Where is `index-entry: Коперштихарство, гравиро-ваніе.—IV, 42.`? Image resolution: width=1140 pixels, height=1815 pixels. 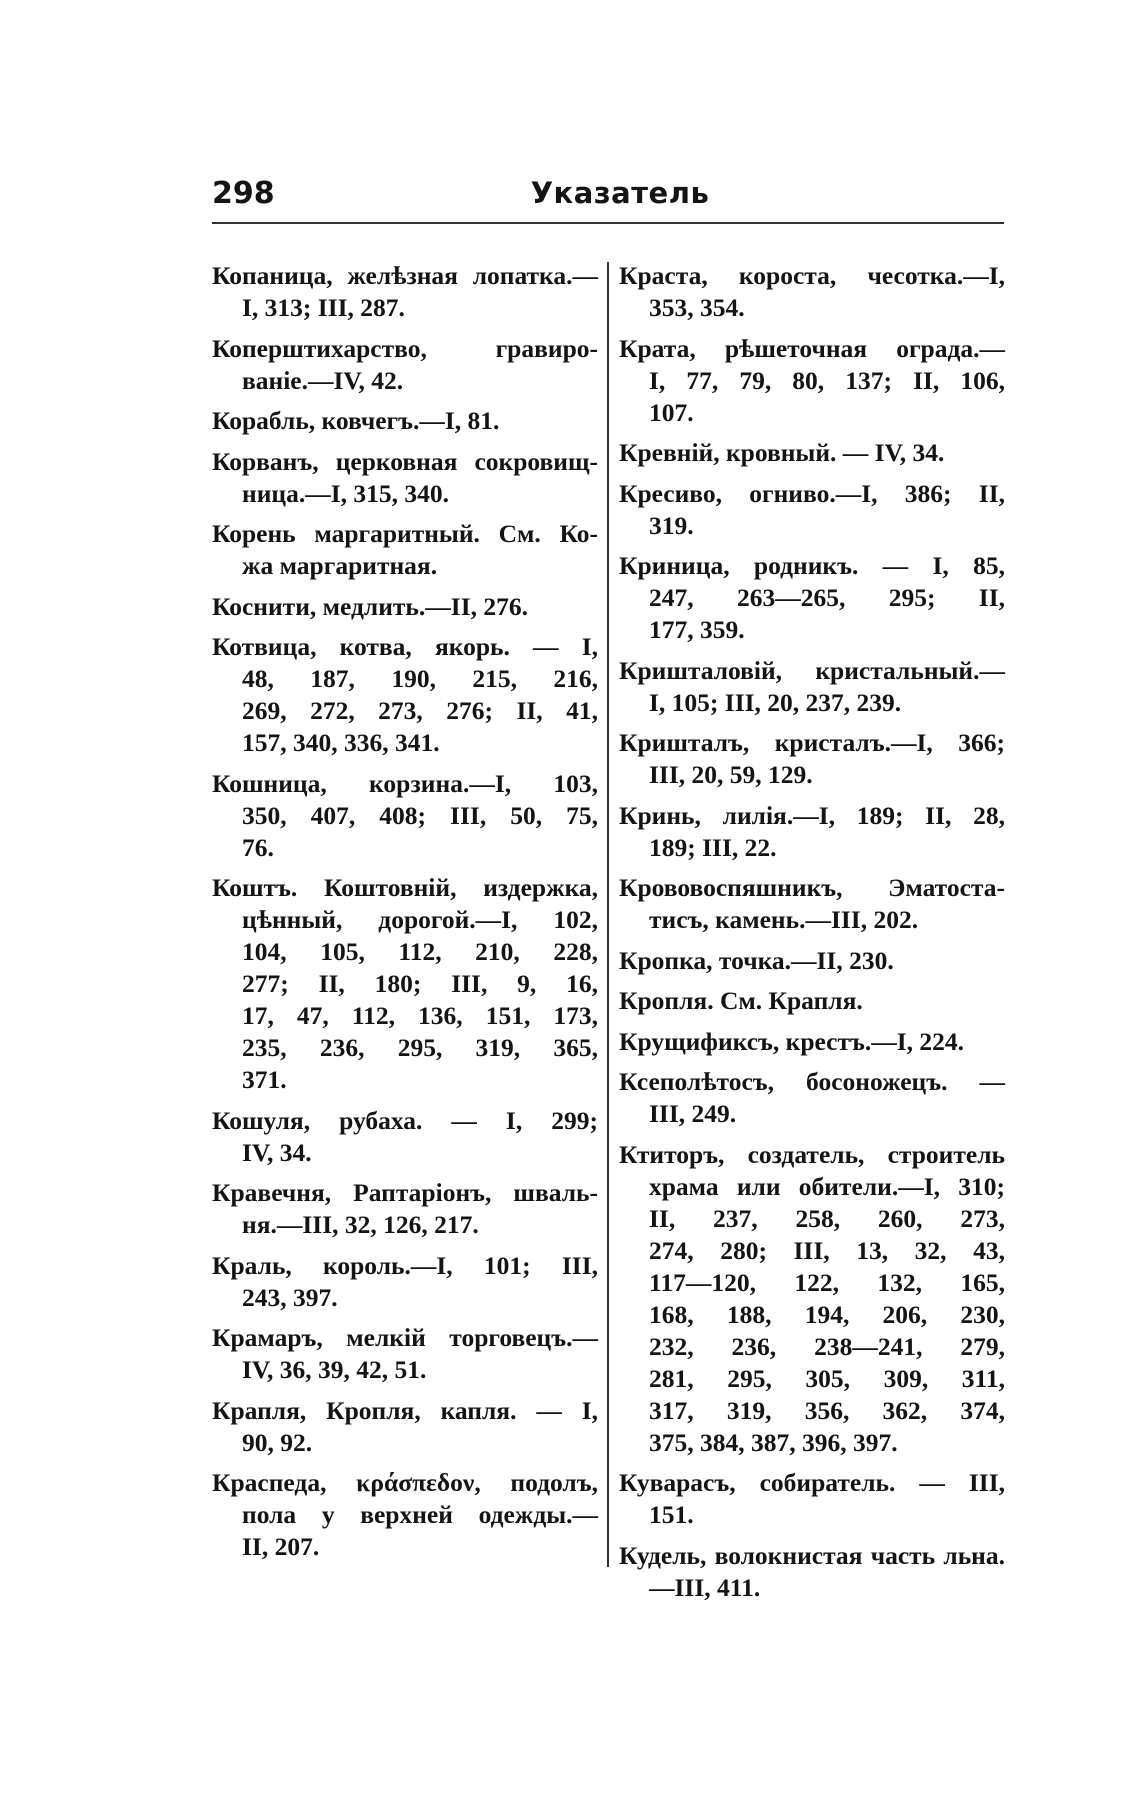 index-entry: Коперштихарство, гравиро-ваніе.—IV, 42. is located at coordinates (405, 365).